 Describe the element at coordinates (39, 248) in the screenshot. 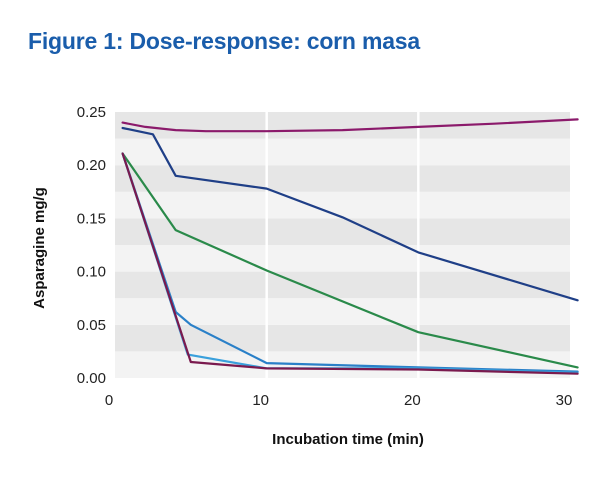

I see `y-axis-label: Asparagine mg/g` at that location.